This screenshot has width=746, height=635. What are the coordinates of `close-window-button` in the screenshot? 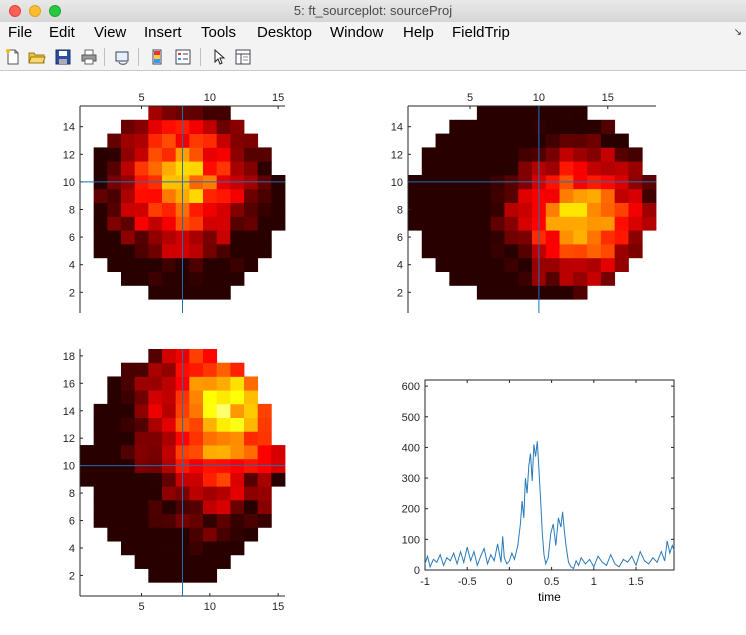 It's located at (15, 11).